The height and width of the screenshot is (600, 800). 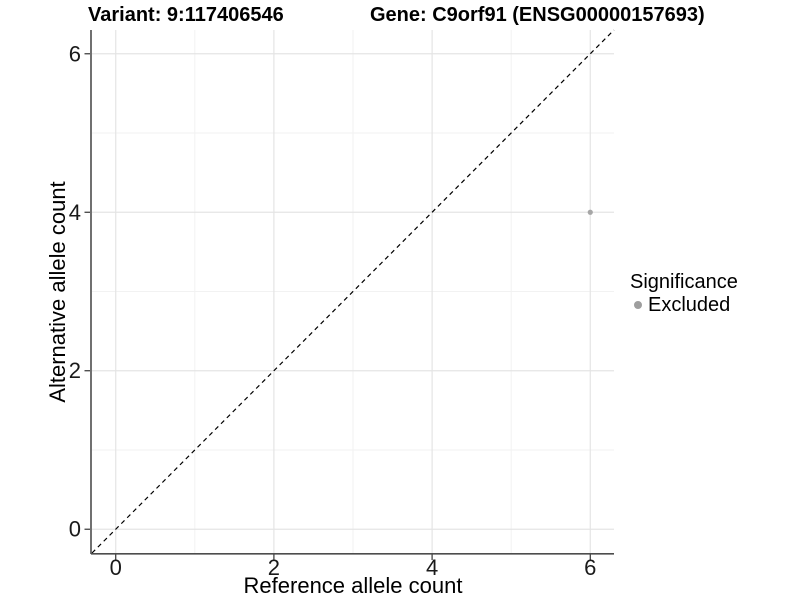 What do you see at coordinates (75, 53) in the screenshot?
I see `y-tick-label: 6` at bounding box center [75, 53].